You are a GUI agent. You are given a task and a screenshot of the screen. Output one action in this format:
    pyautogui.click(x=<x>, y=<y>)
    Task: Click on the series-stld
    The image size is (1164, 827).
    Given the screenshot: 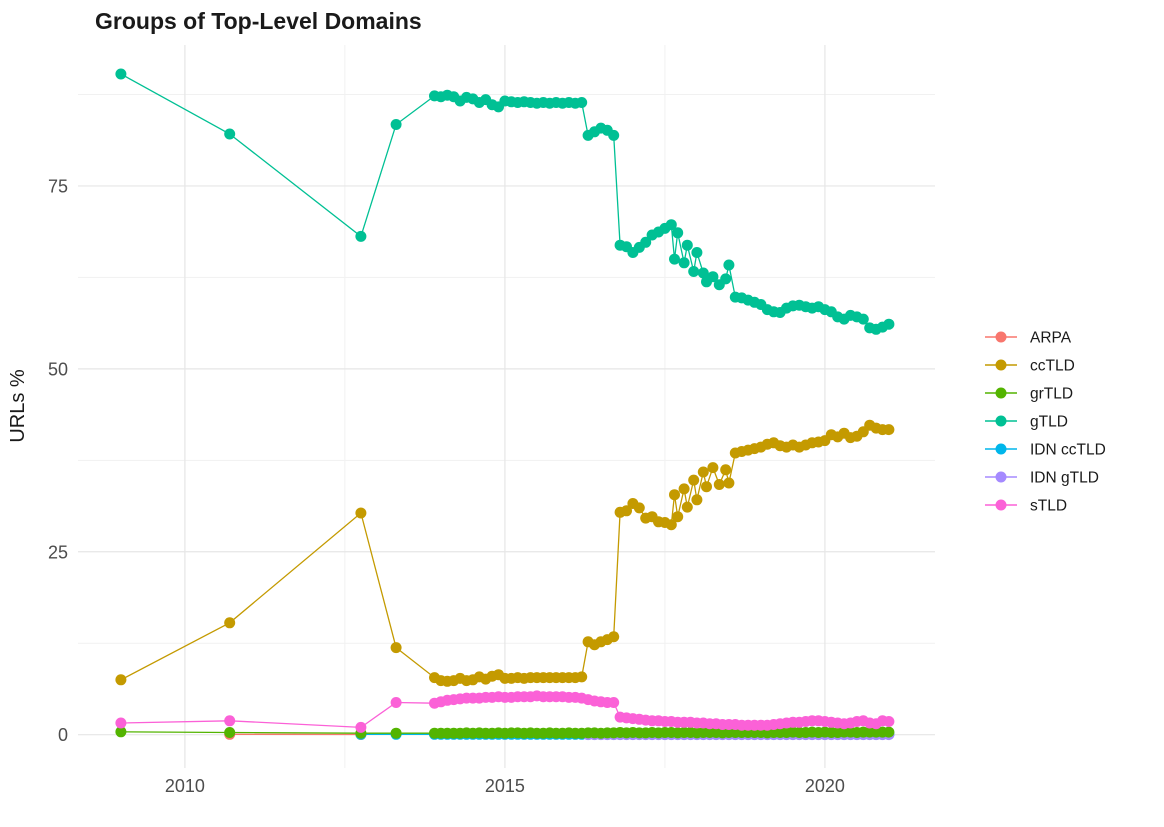 What is the action you would take?
    pyautogui.click(x=505, y=711)
    